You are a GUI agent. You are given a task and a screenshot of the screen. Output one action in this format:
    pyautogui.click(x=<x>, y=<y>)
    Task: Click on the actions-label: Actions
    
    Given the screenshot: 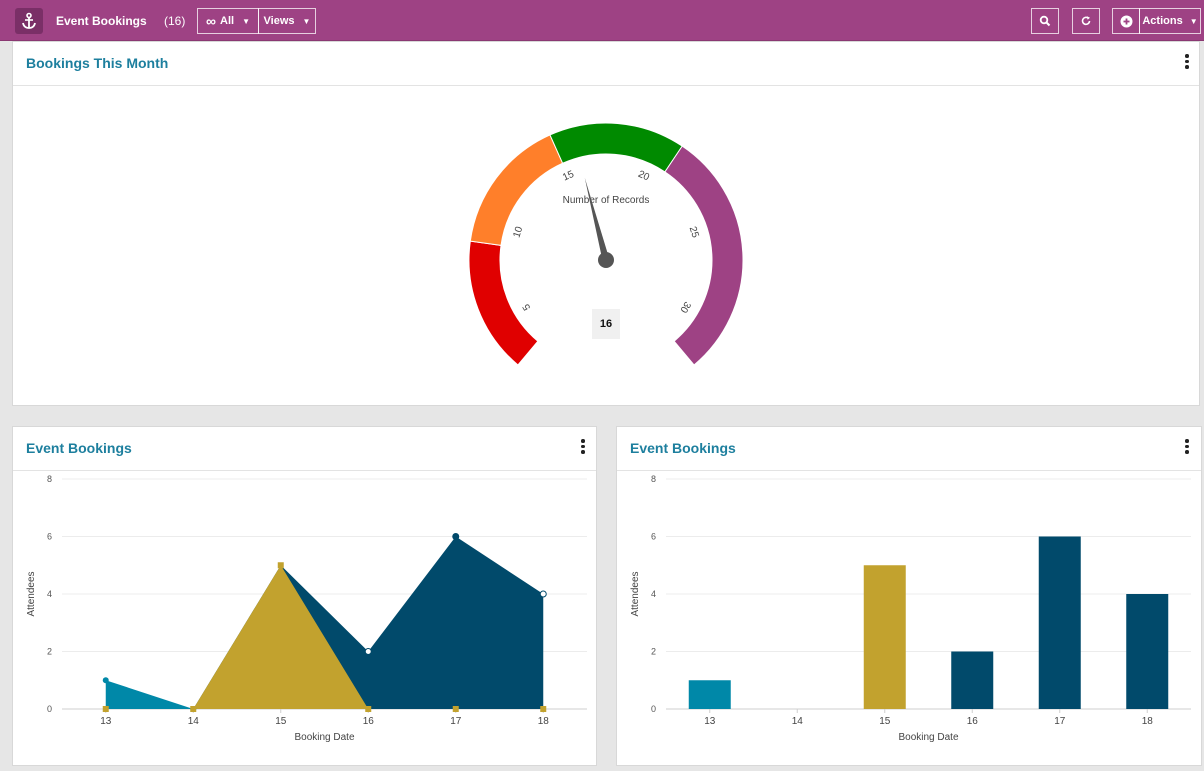 What is the action you would take?
    pyautogui.click(x=1162, y=21)
    